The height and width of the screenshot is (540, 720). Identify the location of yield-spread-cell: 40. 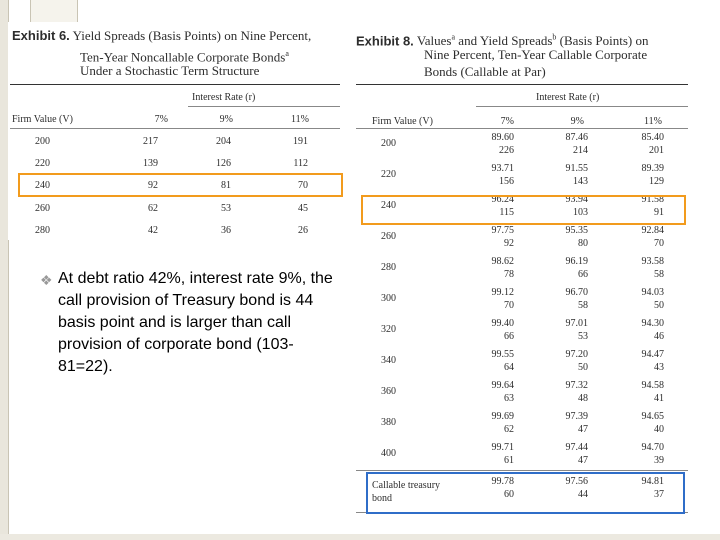
(659, 429).